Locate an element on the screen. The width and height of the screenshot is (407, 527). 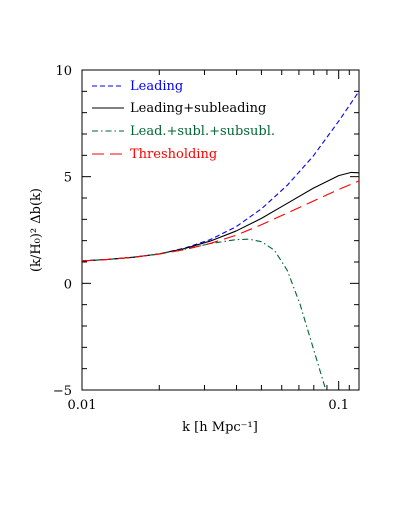
series-line-leading-subleading is located at coordinates (220, 216).